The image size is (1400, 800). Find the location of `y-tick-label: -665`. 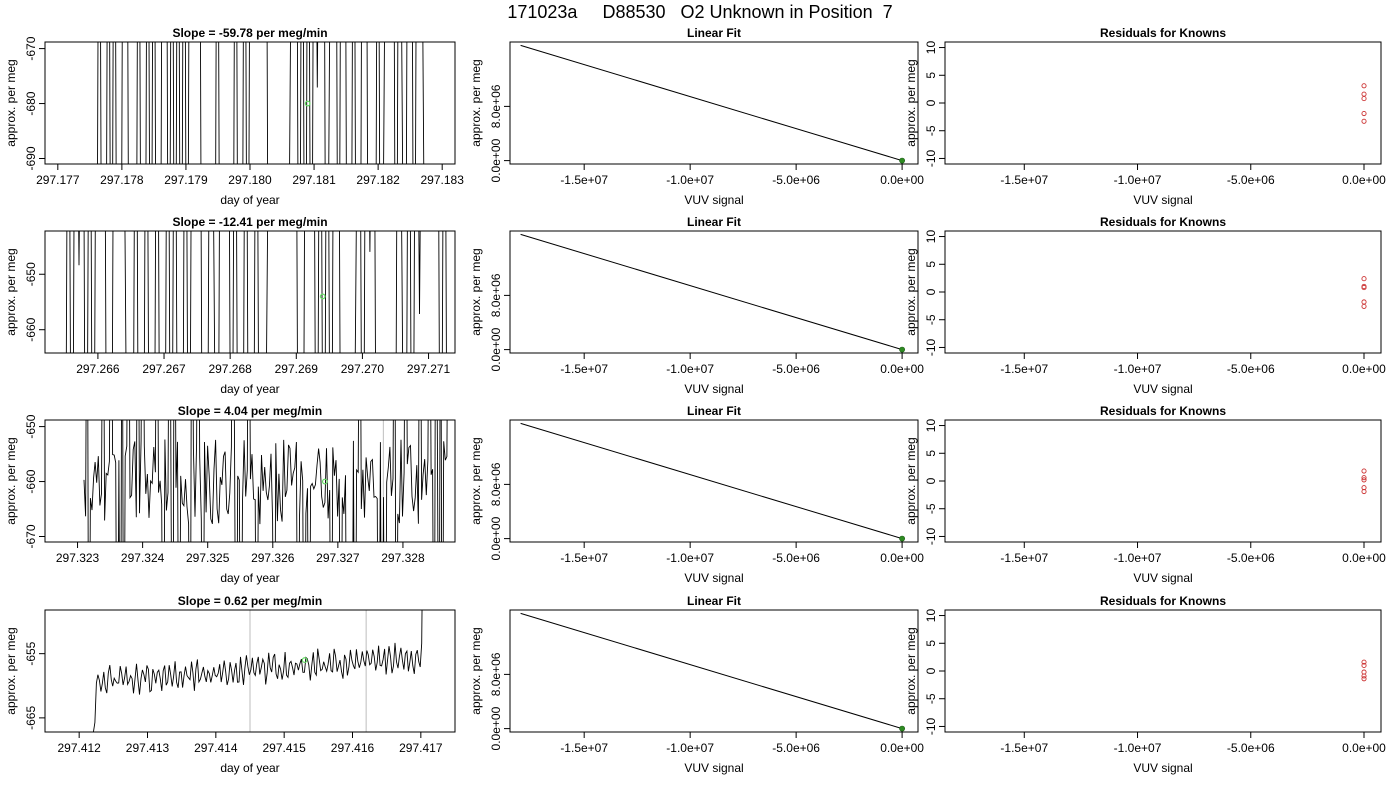

y-tick-label: -665 is located at coordinates (31, 718).